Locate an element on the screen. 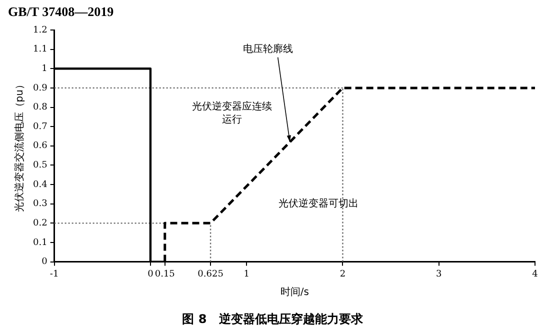 Image resolution: width=560 pixels, height=331 pixels. y-tick-label: 0 is located at coordinates (45, 262).